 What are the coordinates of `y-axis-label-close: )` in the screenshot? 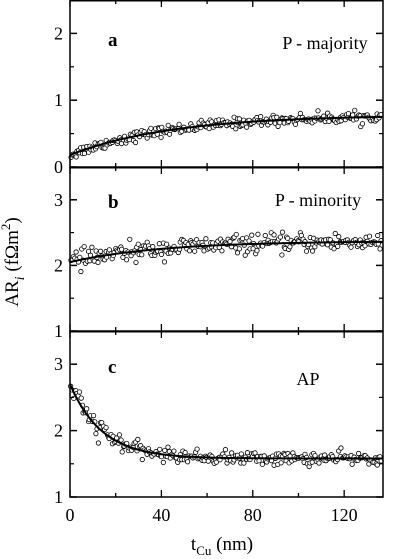 It's located at (12, 220).